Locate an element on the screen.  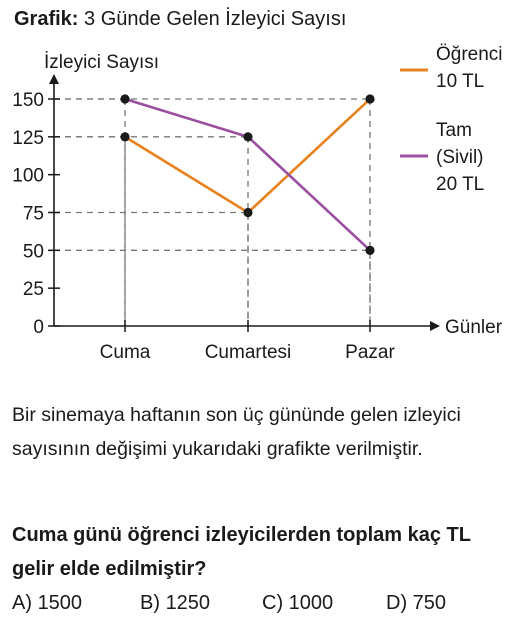
chart-title: Grafik: 3 Günde Gelen İzleyici Sayısı is located at coordinates (180, 19).